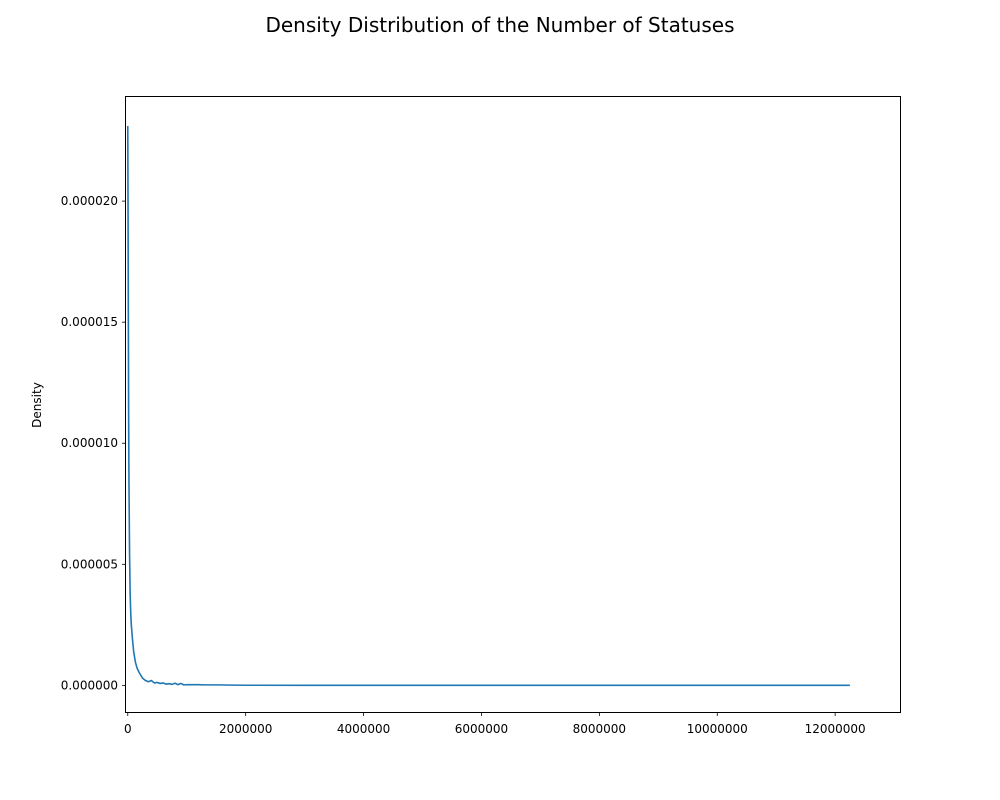 Image resolution: width=1000 pixels, height=800 pixels. What do you see at coordinates (717, 729) in the screenshot?
I see `x-tick-label: 10000000` at bounding box center [717, 729].